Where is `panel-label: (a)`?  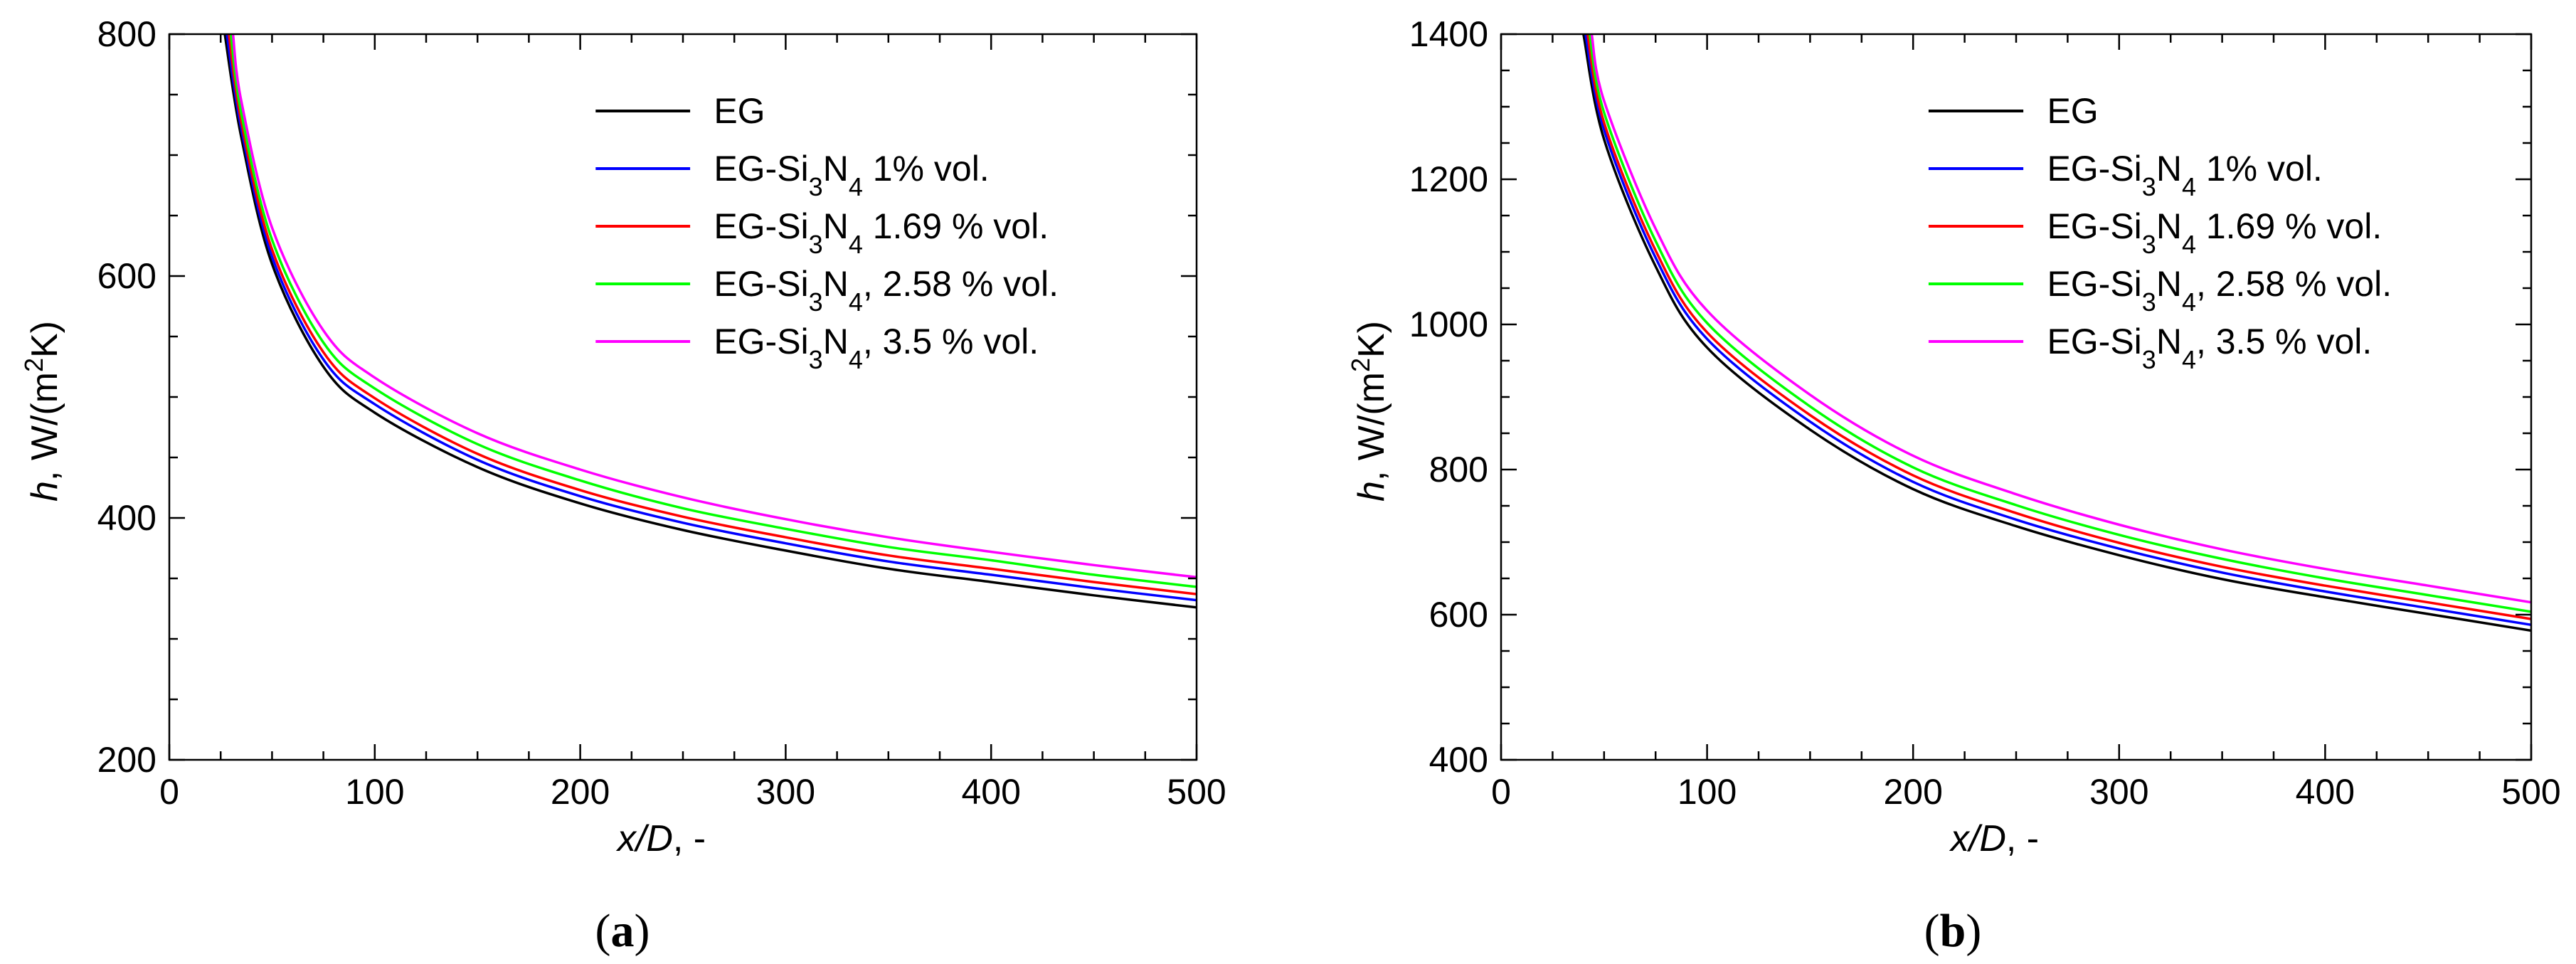 panel-label: (a) is located at coordinates (622, 931).